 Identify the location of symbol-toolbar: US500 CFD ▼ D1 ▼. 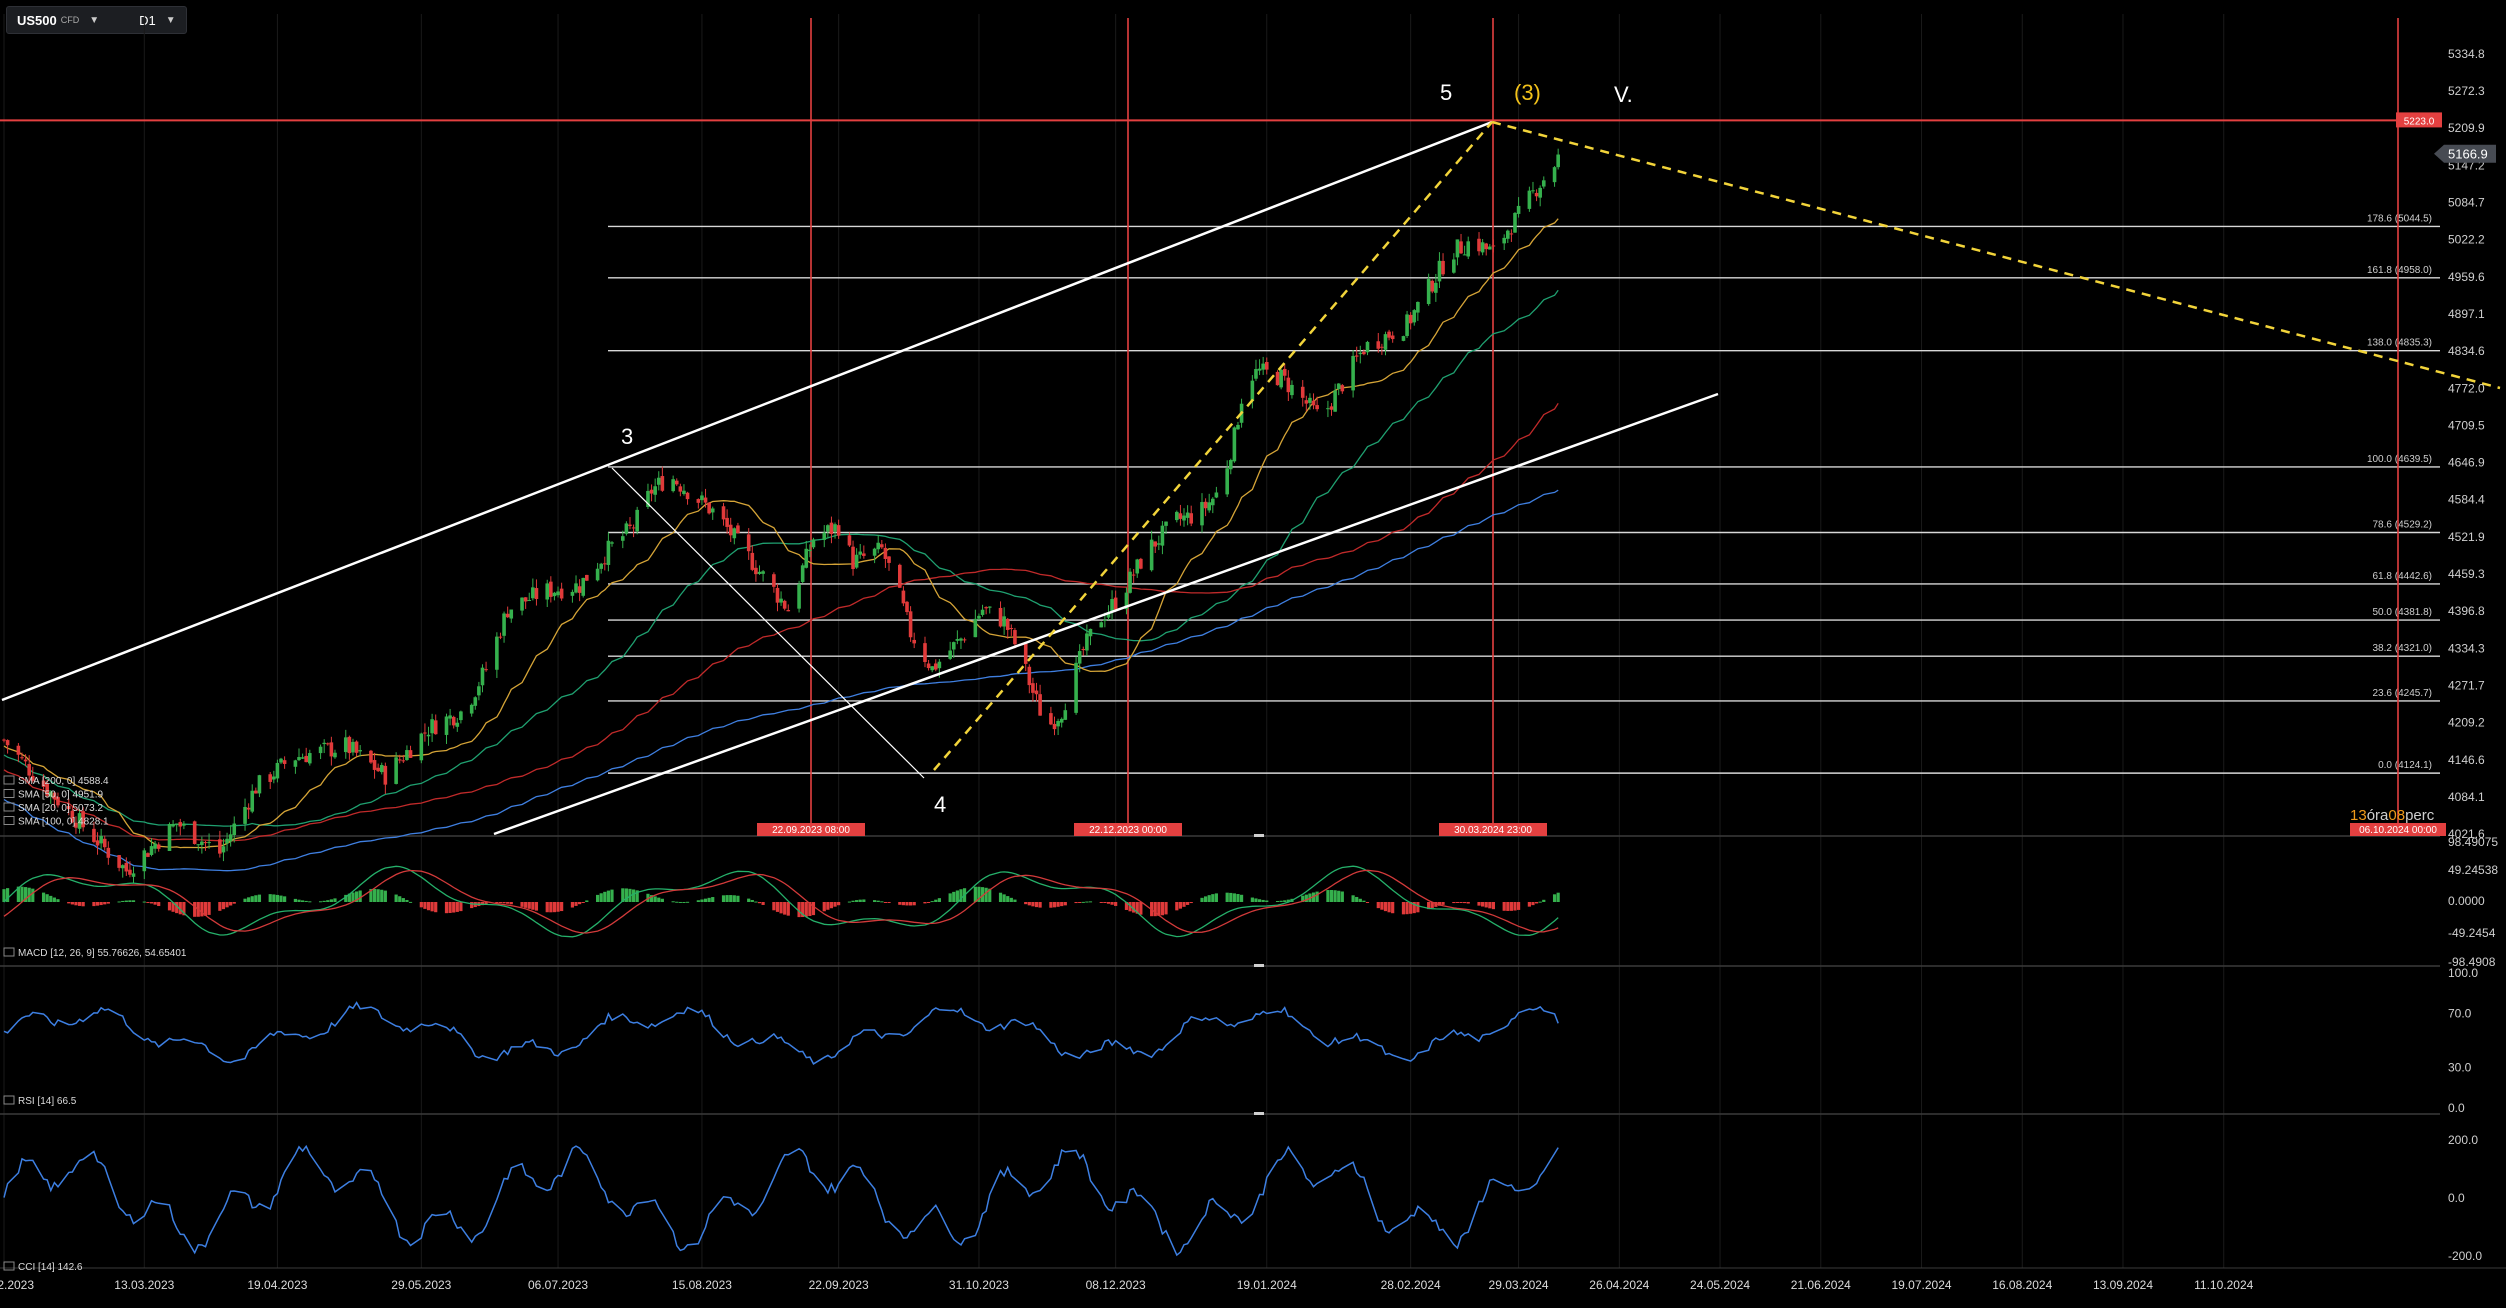
(96, 20).